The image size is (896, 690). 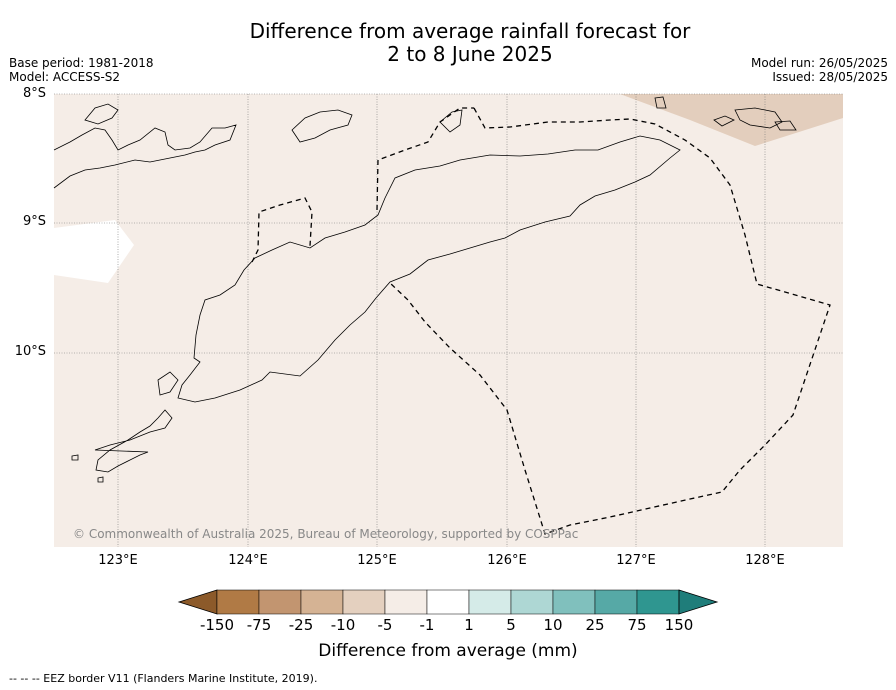 I want to click on colorbar-arrow-high, so click(x=698, y=602).